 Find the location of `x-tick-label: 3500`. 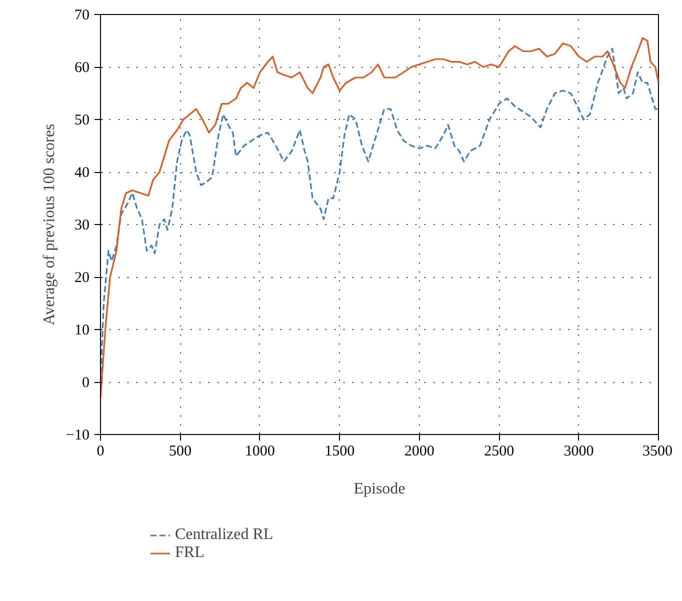

x-tick-label: 3500 is located at coordinates (657, 452).